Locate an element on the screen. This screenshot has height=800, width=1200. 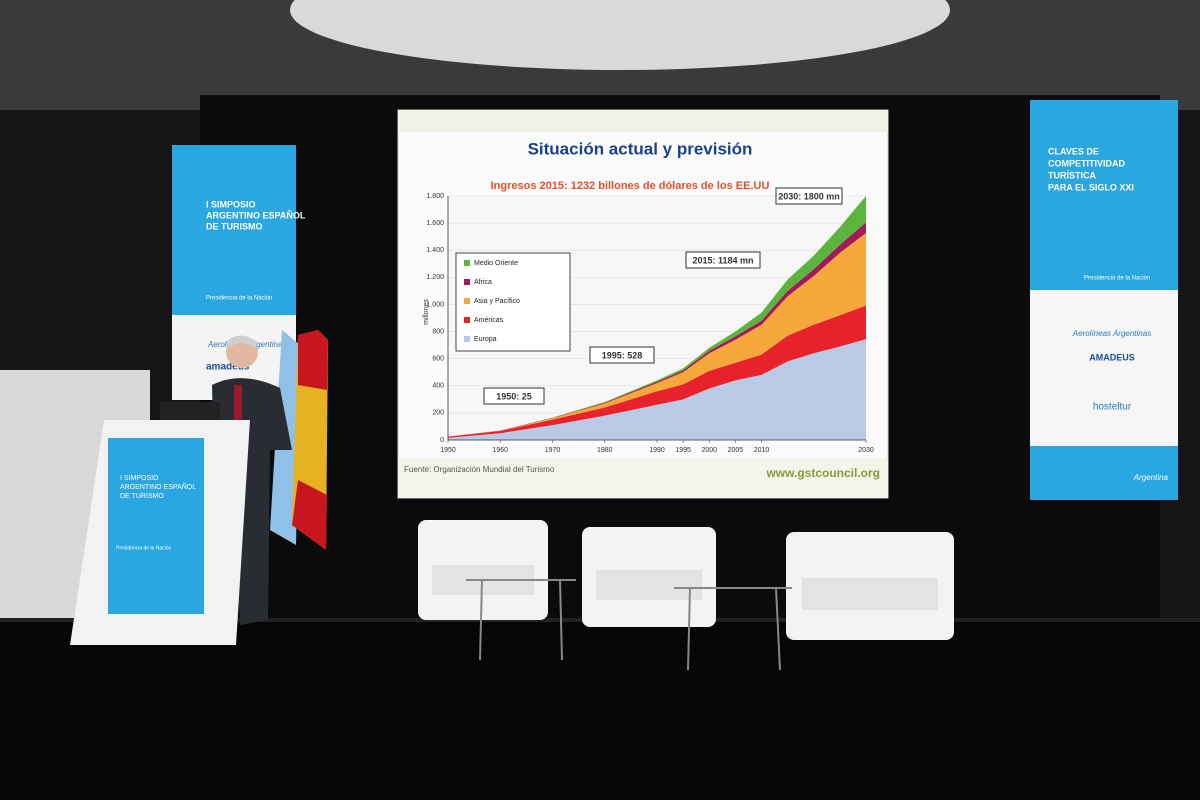
legend-label: Américas is located at coordinates (489, 320).